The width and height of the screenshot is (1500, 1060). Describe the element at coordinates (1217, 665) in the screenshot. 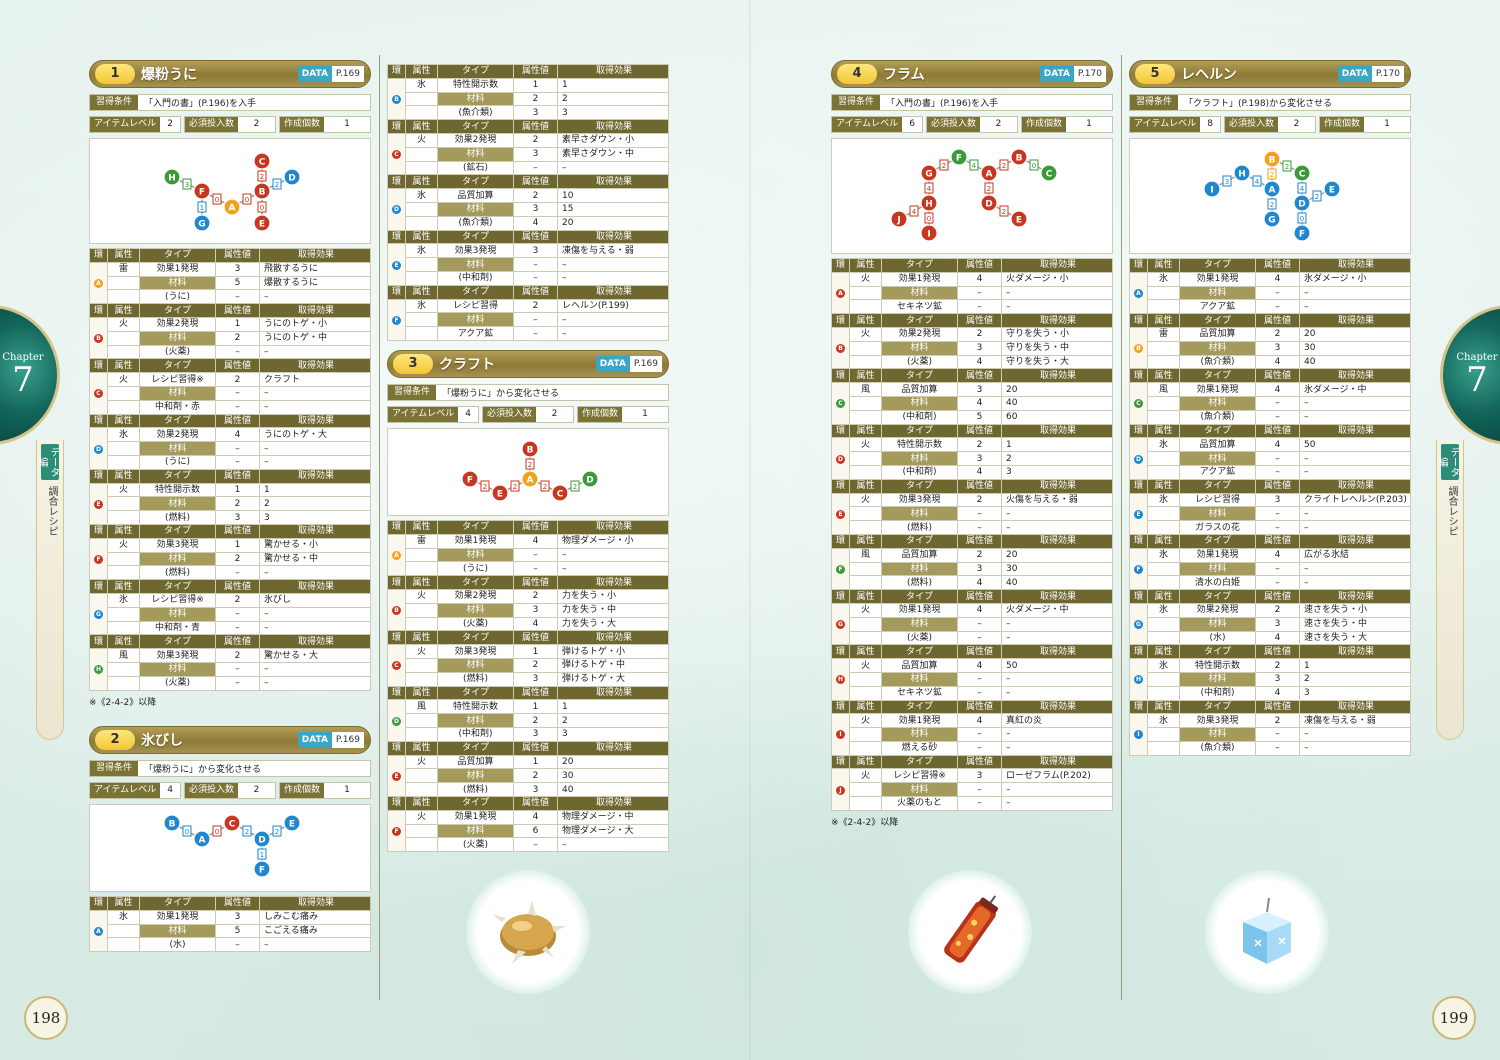

I see `type-cell: 特性開示数` at that location.